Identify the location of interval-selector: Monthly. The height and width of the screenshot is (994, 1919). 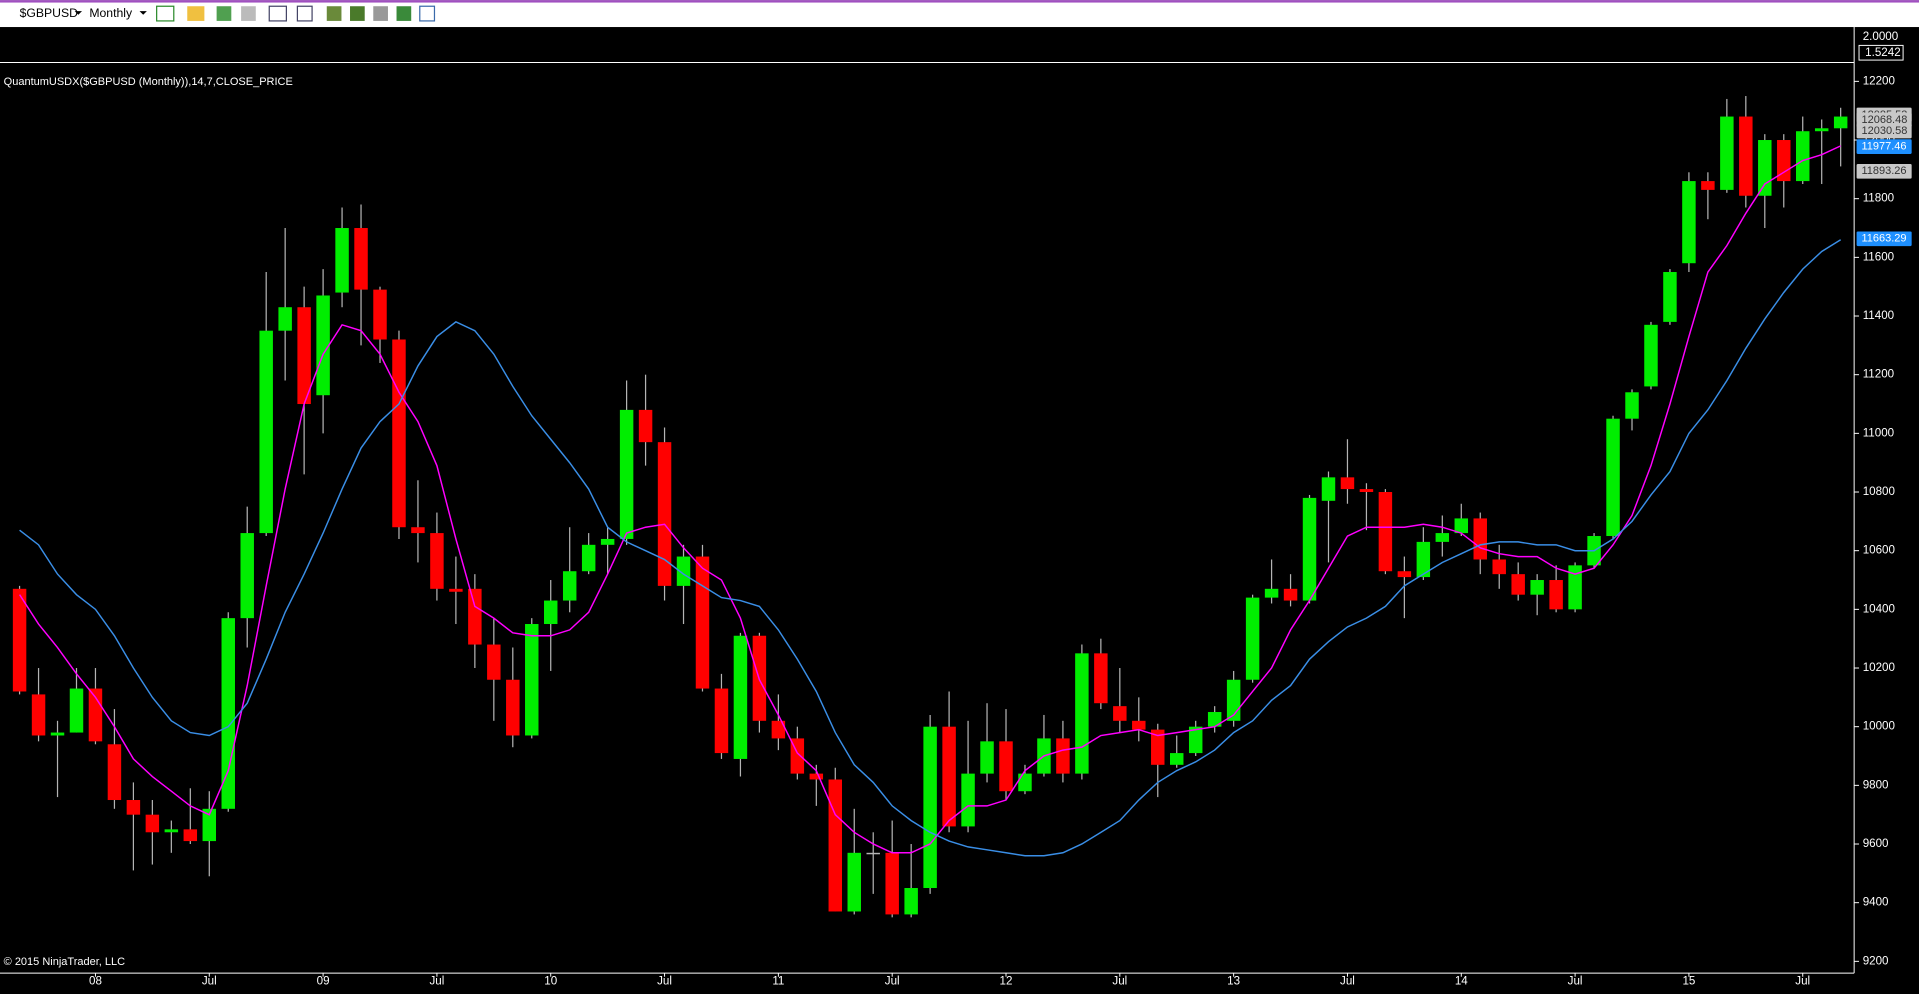
(111, 13).